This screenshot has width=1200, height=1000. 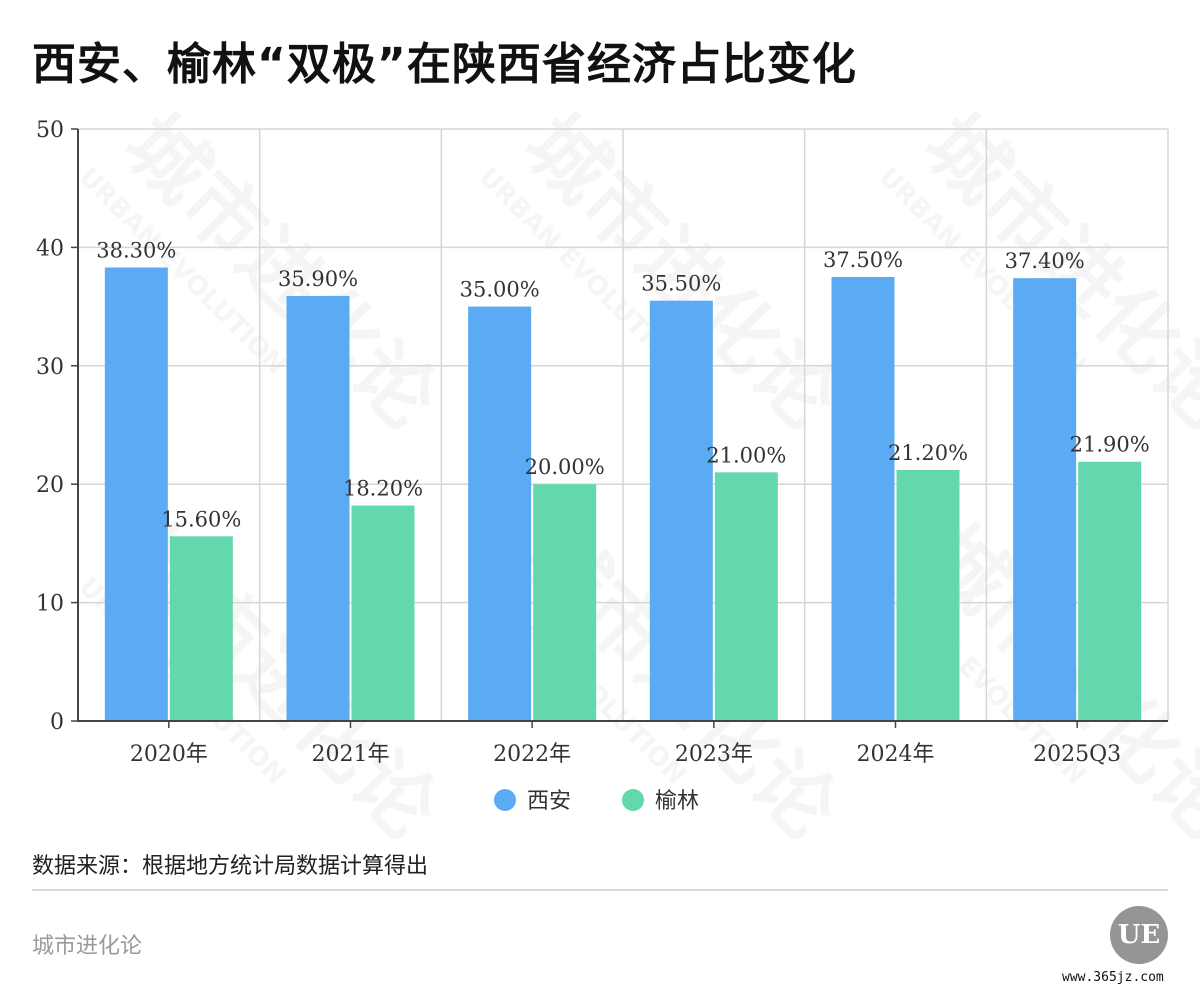 What do you see at coordinates (1077, 754) in the screenshot?
I see `x-tick-label: 2025Q3` at bounding box center [1077, 754].